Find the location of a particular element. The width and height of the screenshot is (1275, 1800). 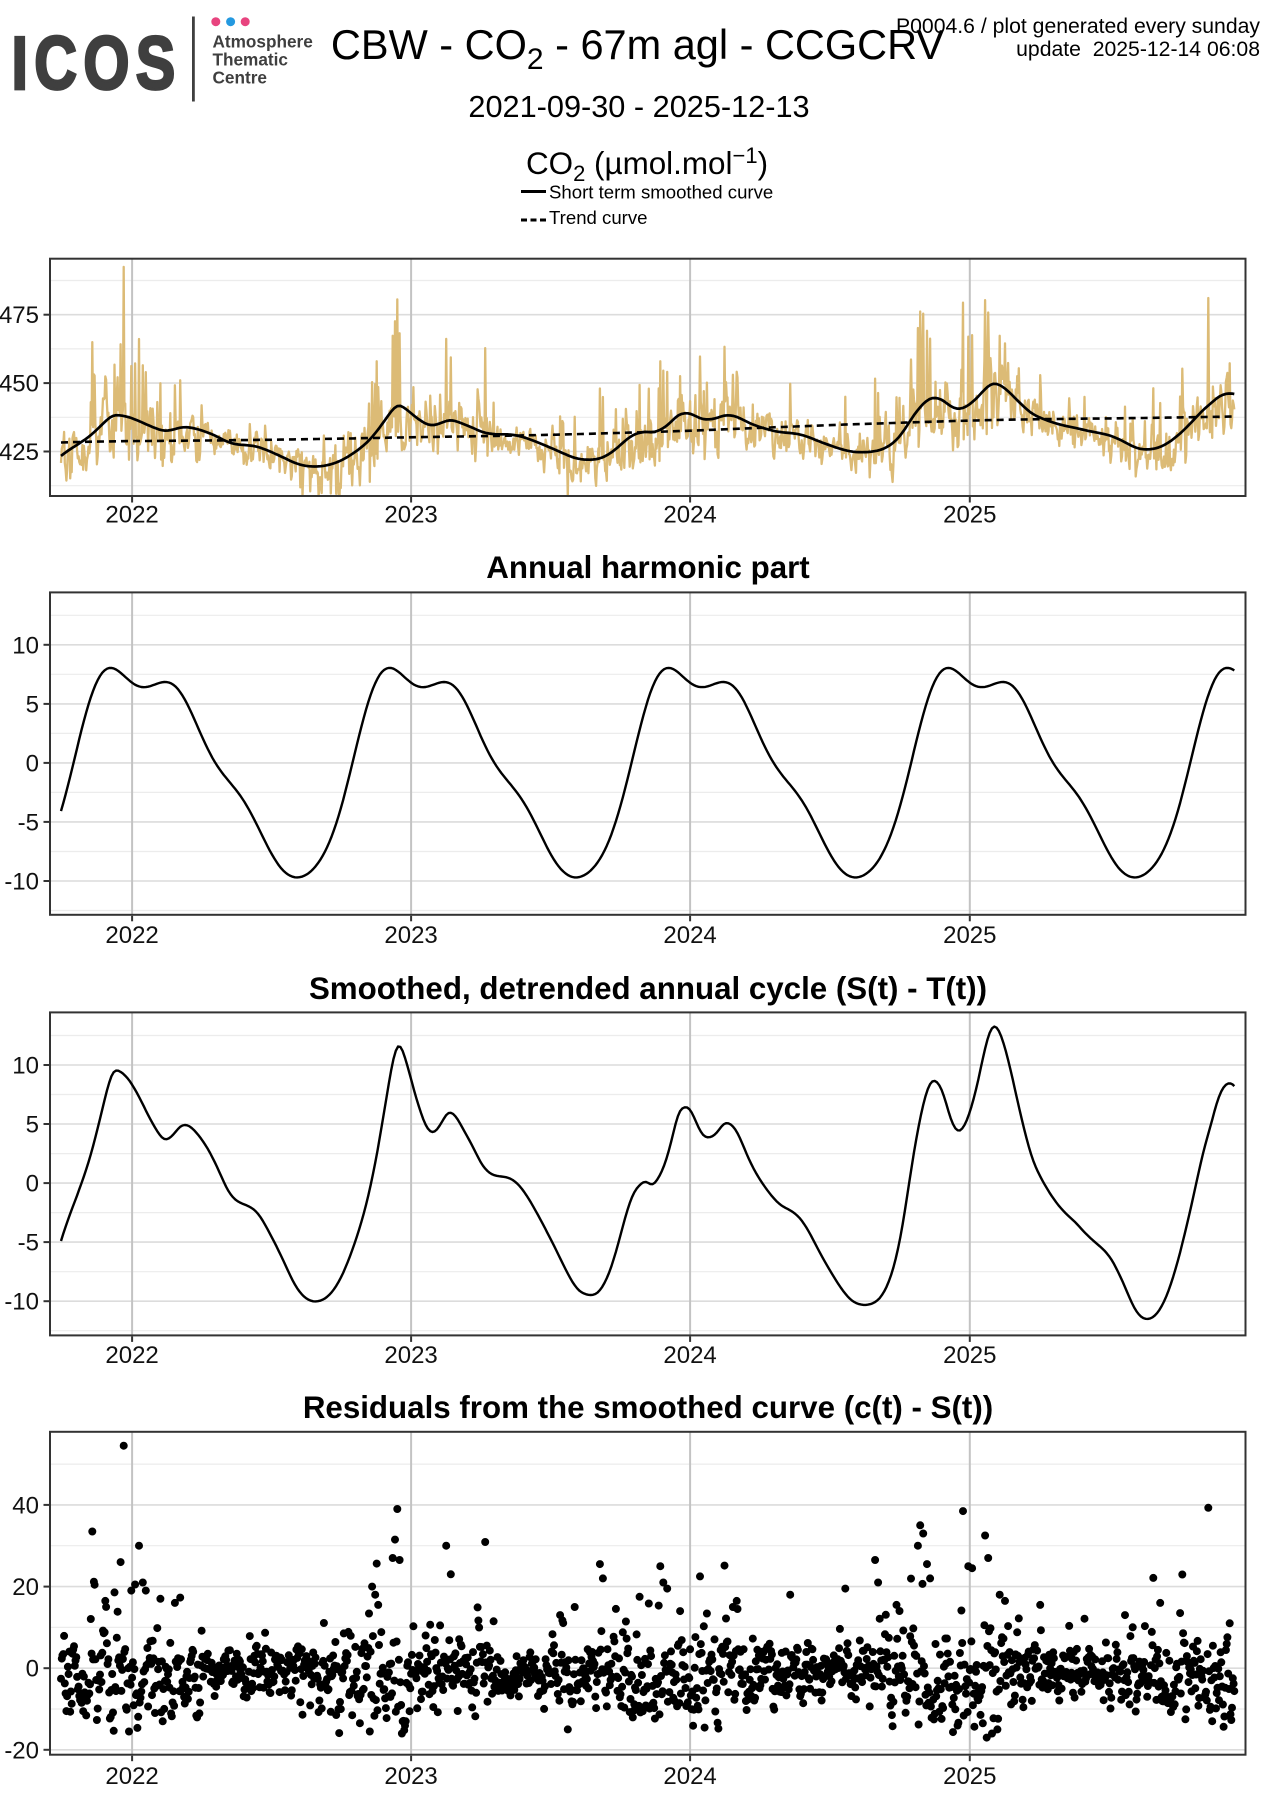

svg-text: 40 is located at coordinates (25, 1505).